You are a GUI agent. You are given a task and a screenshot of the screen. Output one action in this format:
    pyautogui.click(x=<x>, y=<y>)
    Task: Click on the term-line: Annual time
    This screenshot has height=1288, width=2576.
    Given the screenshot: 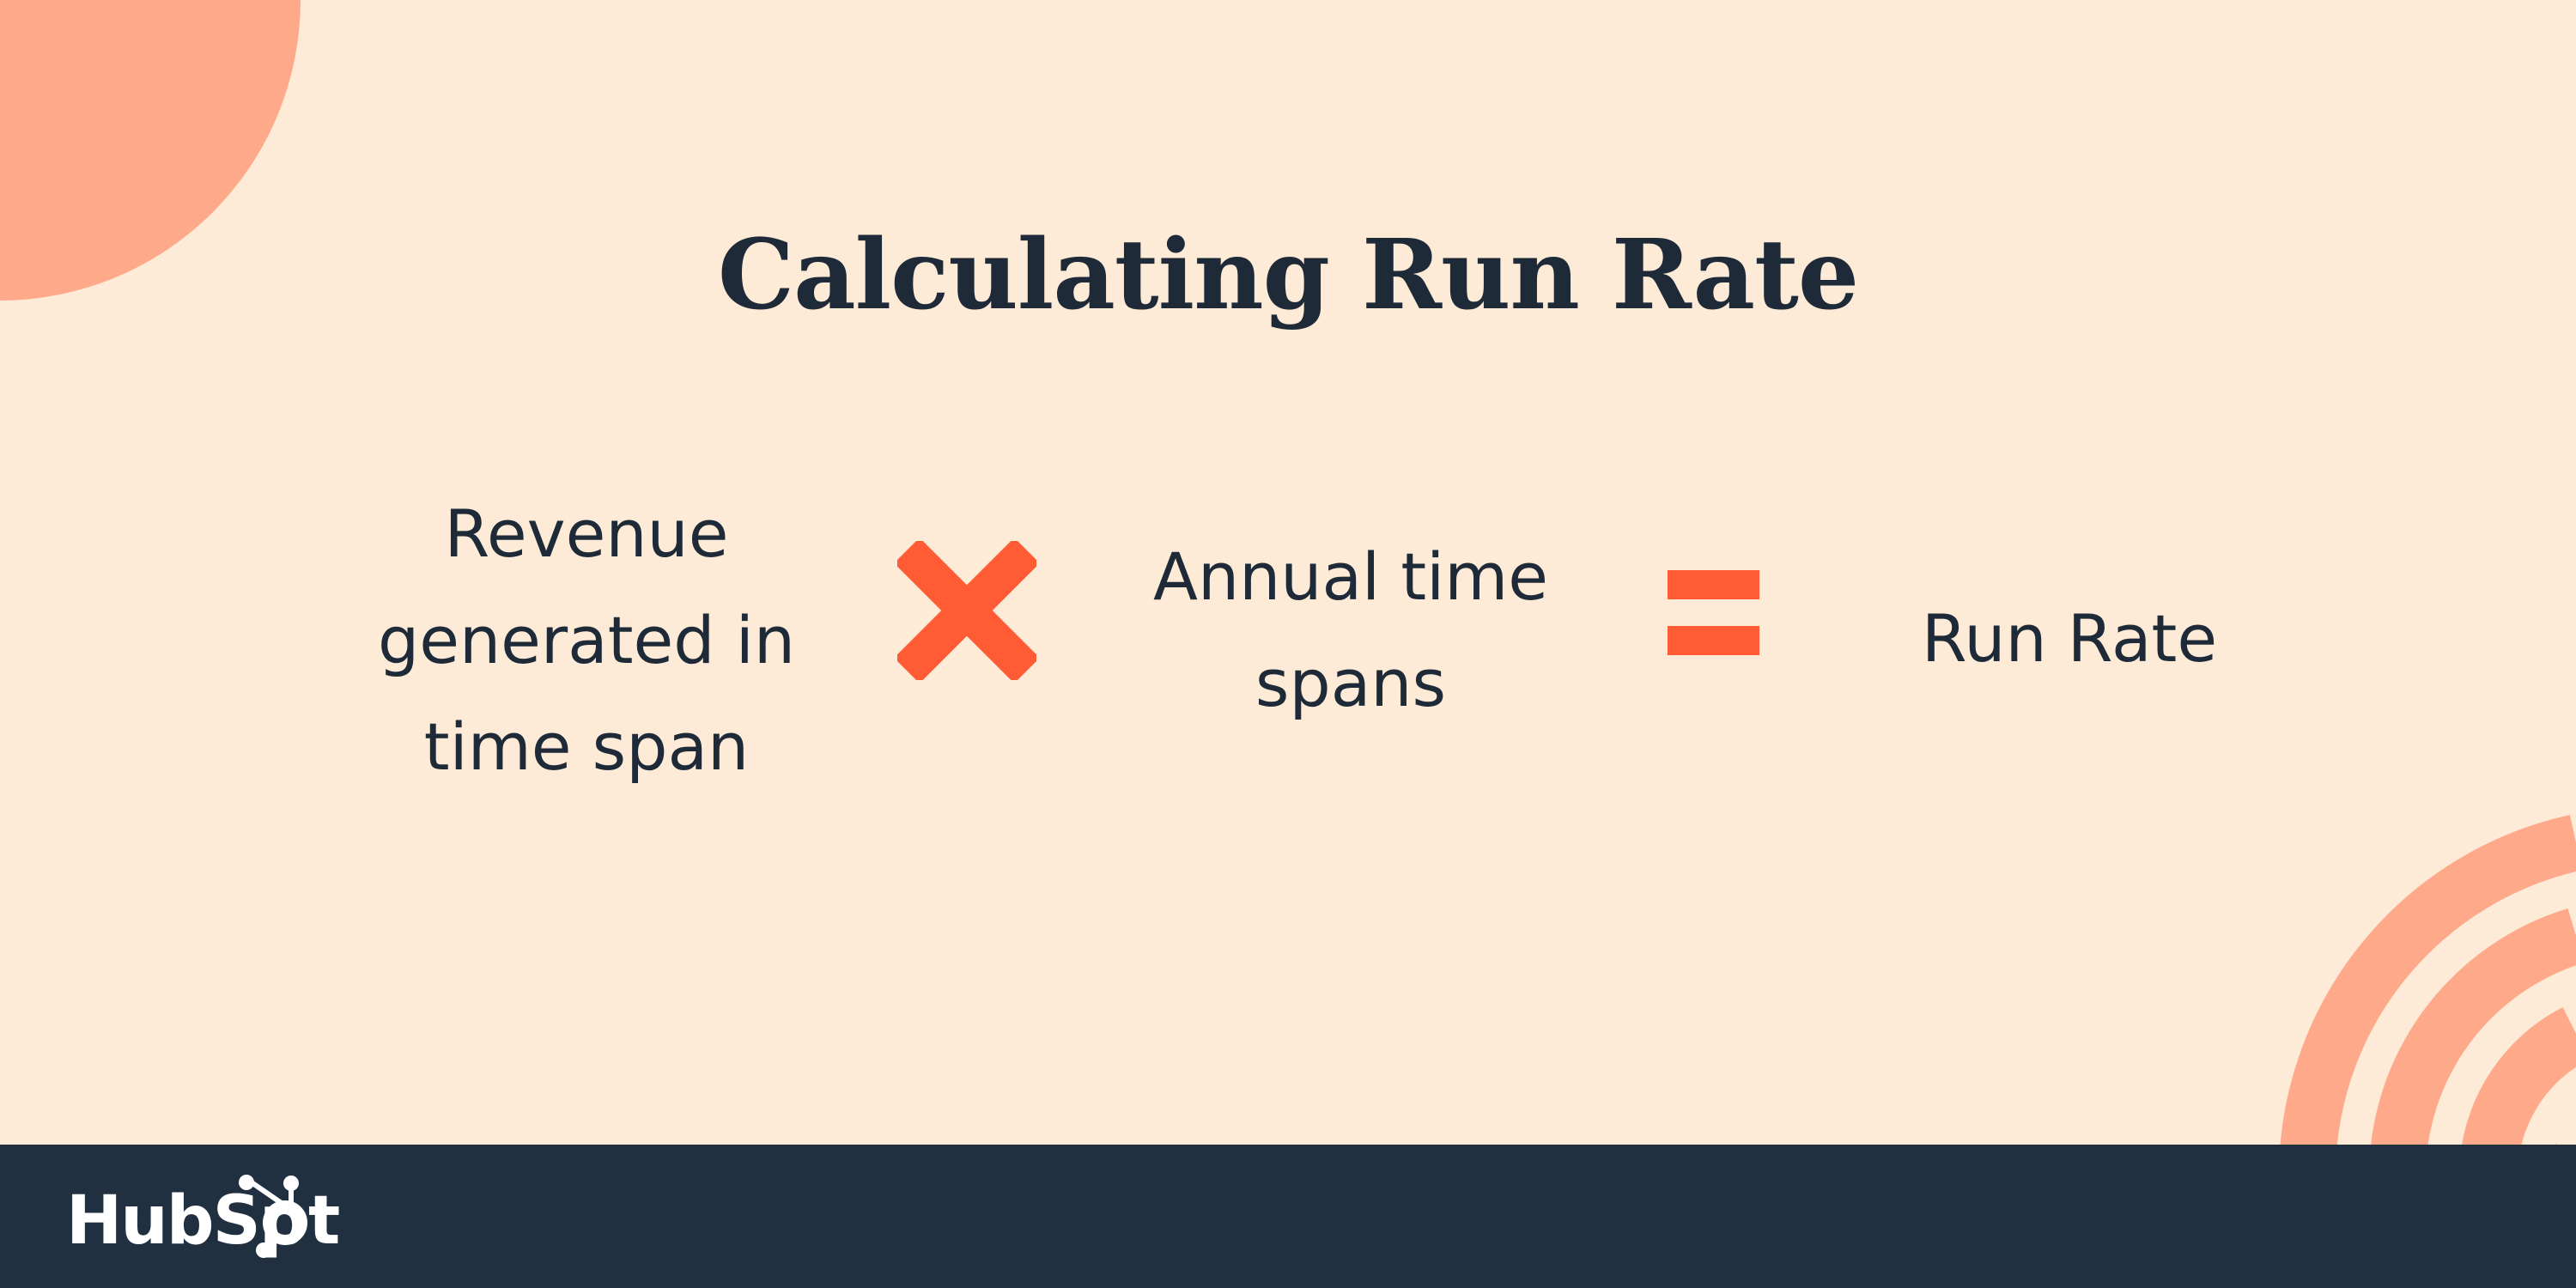 What is the action you would take?
    pyautogui.click(x=1350, y=576)
    